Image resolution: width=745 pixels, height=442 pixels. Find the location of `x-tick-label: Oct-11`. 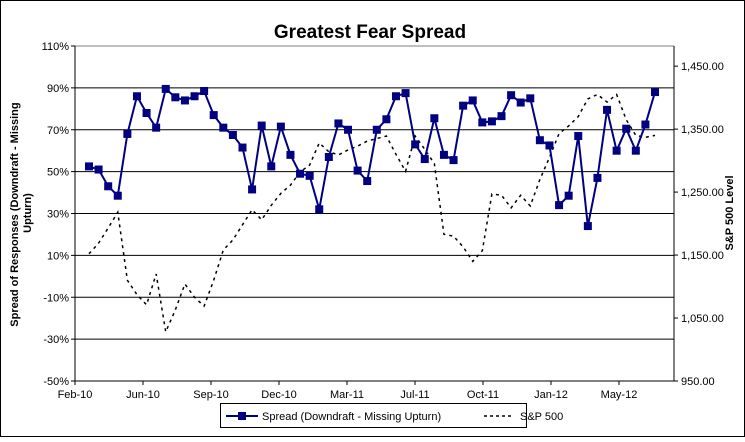

x-tick-label: Oct-11 is located at coordinates (483, 395).